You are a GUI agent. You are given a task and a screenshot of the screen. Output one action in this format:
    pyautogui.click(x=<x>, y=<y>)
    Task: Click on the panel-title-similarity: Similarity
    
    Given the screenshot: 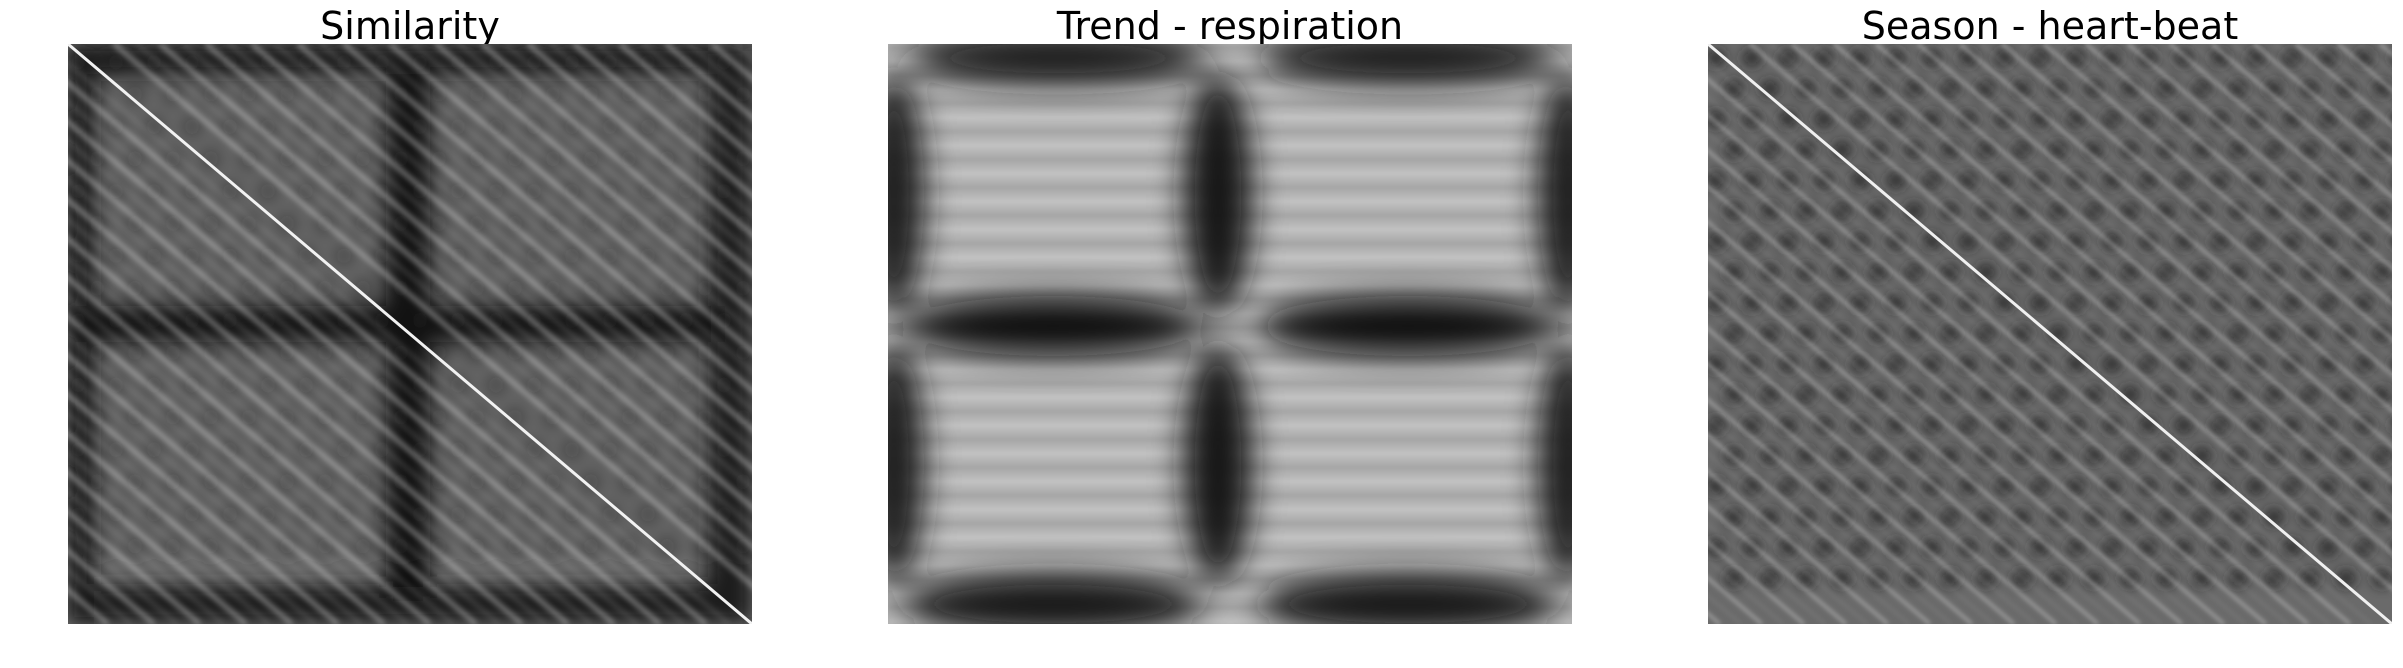 What is the action you would take?
    pyautogui.click(x=410, y=26)
    